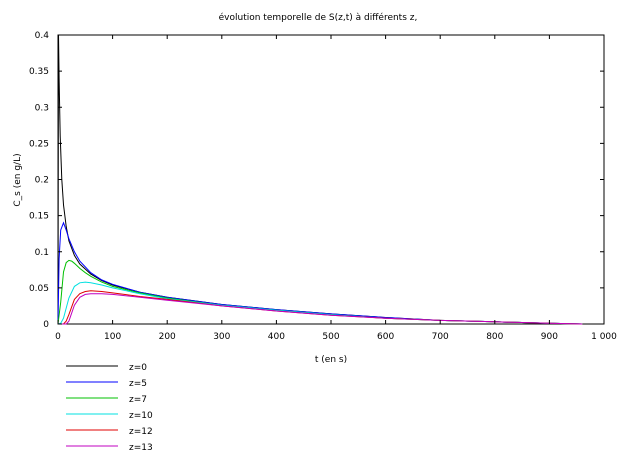 The height and width of the screenshot is (458, 624). I want to click on legend-label: z=0, so click(138, 368).